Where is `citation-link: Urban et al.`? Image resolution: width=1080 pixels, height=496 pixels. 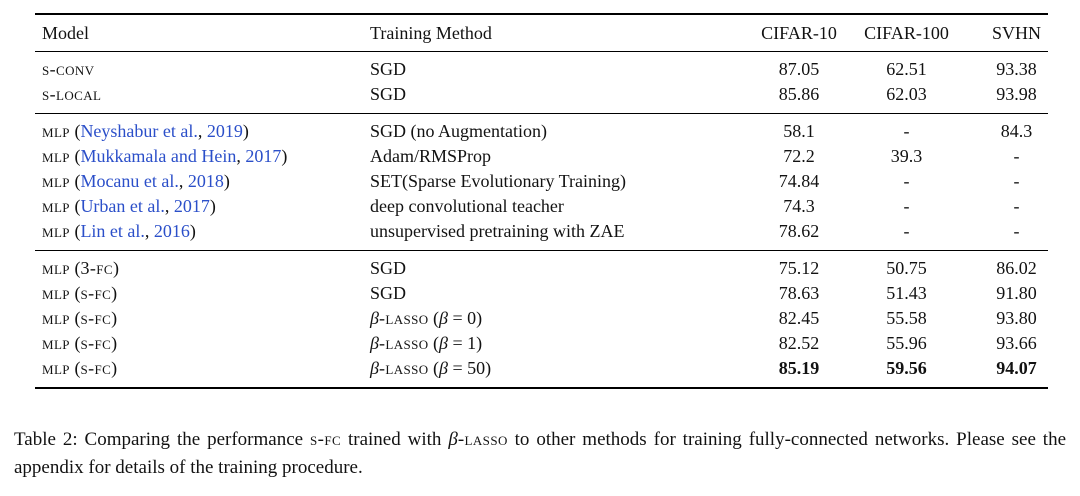
citation-link: Urban et al. is located at coordinates (122, 206).